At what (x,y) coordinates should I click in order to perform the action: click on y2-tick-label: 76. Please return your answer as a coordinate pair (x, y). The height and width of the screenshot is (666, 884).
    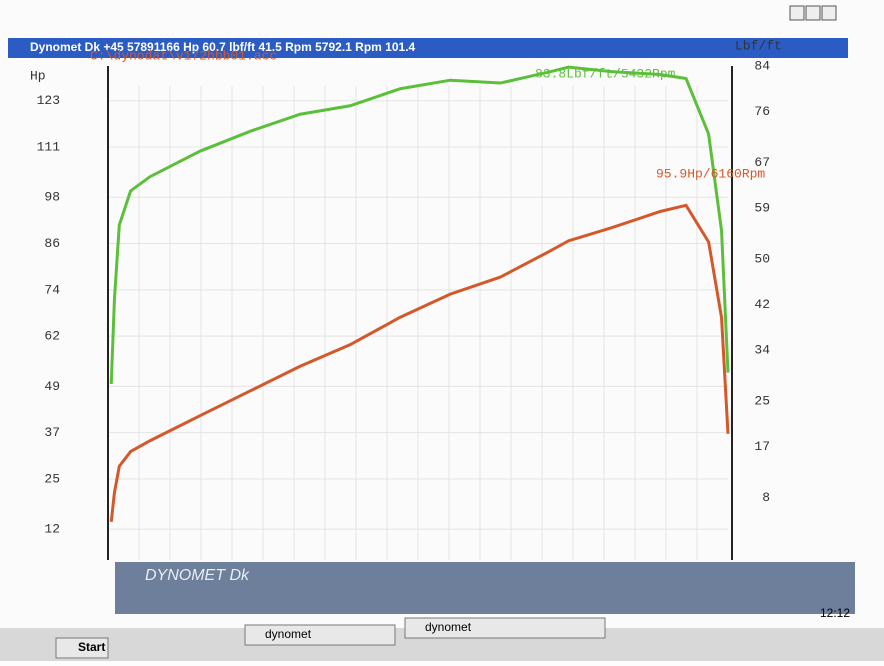
    Looking at the image, I should click on (762, 111).